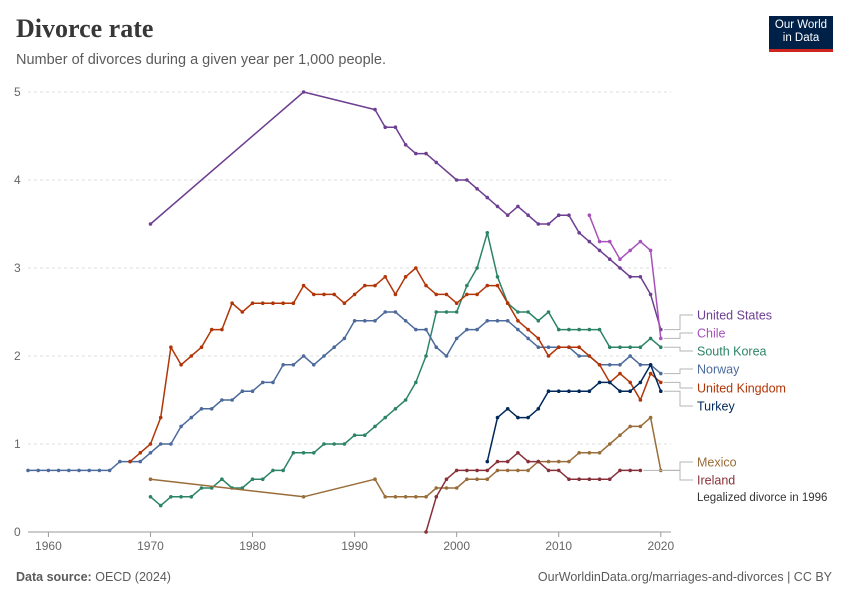  Describe the element at coordinates (801, 34) in the screenshot. I see `owid-logo: Our World in Data` at that location.